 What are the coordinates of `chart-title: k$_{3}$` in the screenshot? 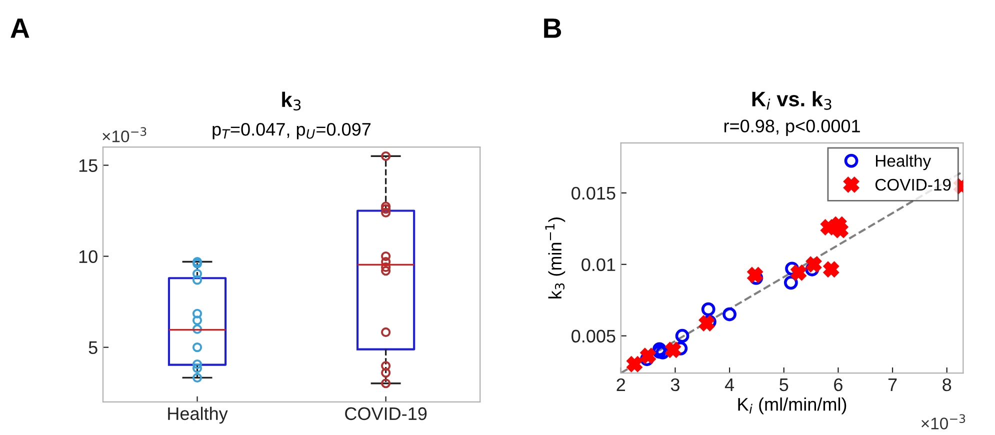 It's located at (291, 101).